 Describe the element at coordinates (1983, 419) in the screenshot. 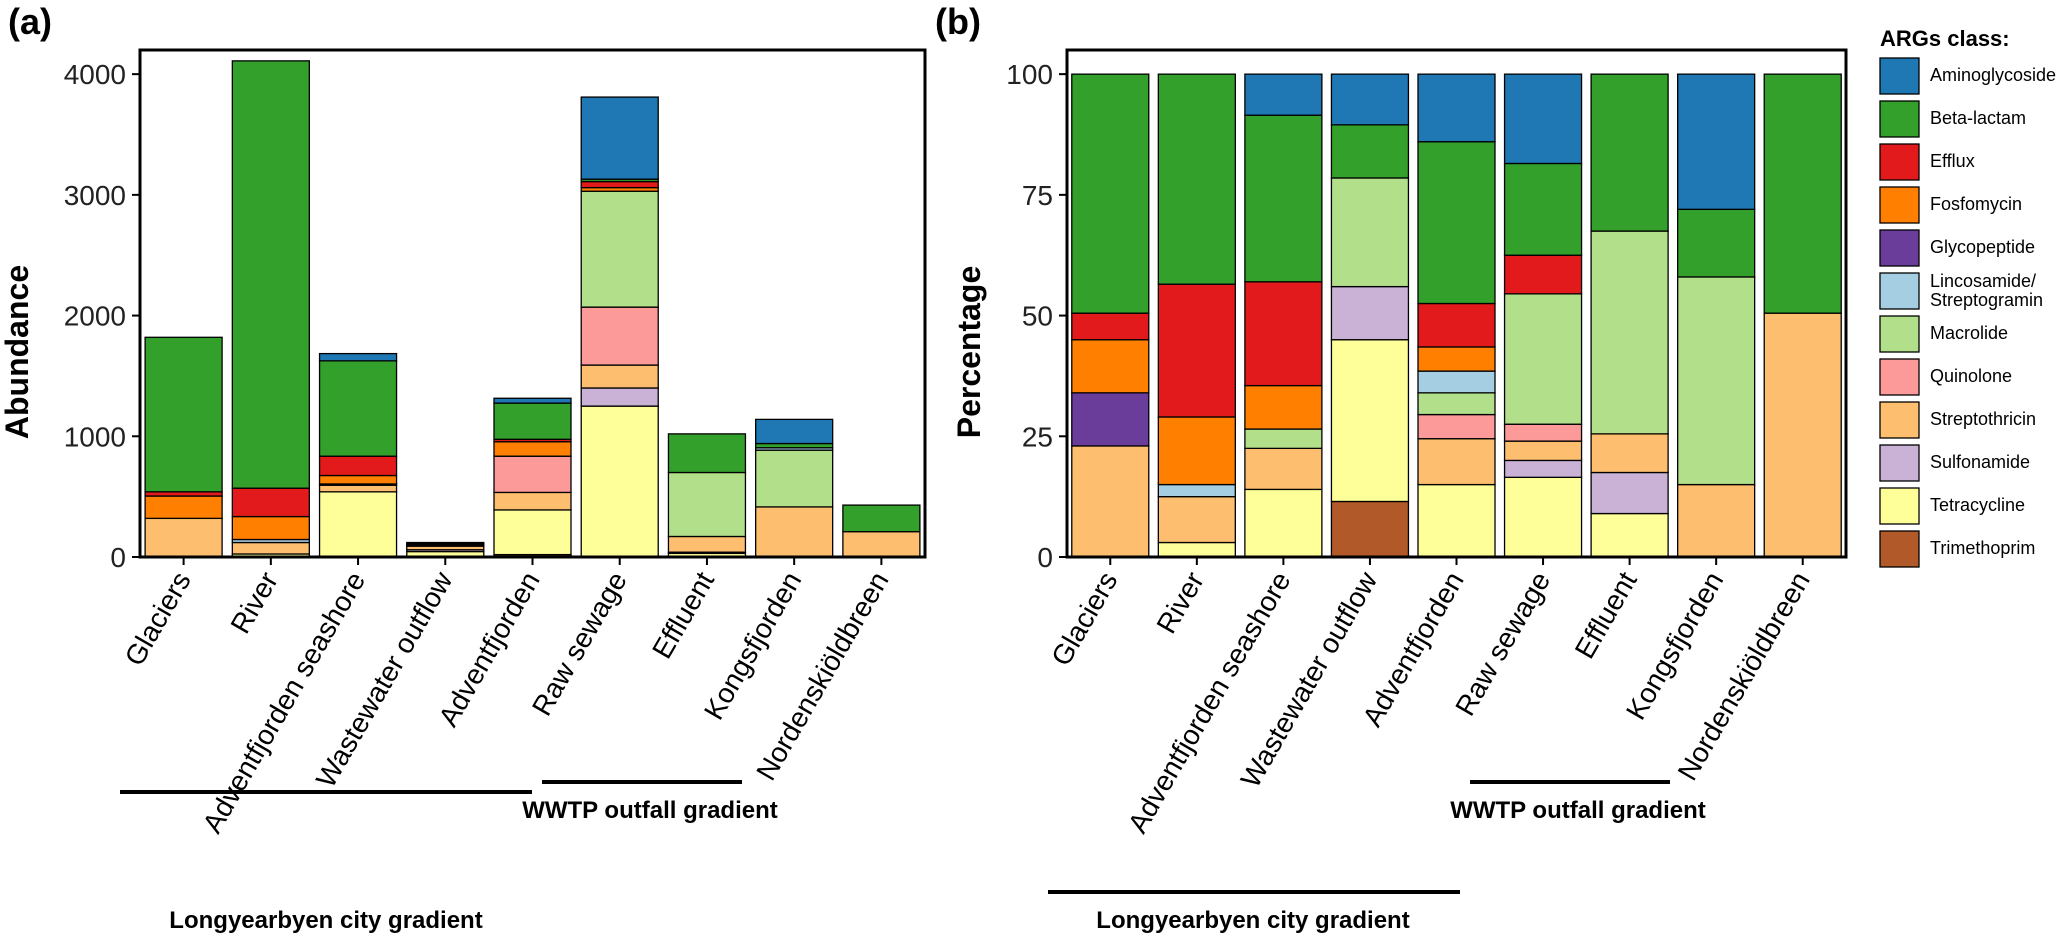

I see `legend-label-streptothricin: Streptothricin` at that location.